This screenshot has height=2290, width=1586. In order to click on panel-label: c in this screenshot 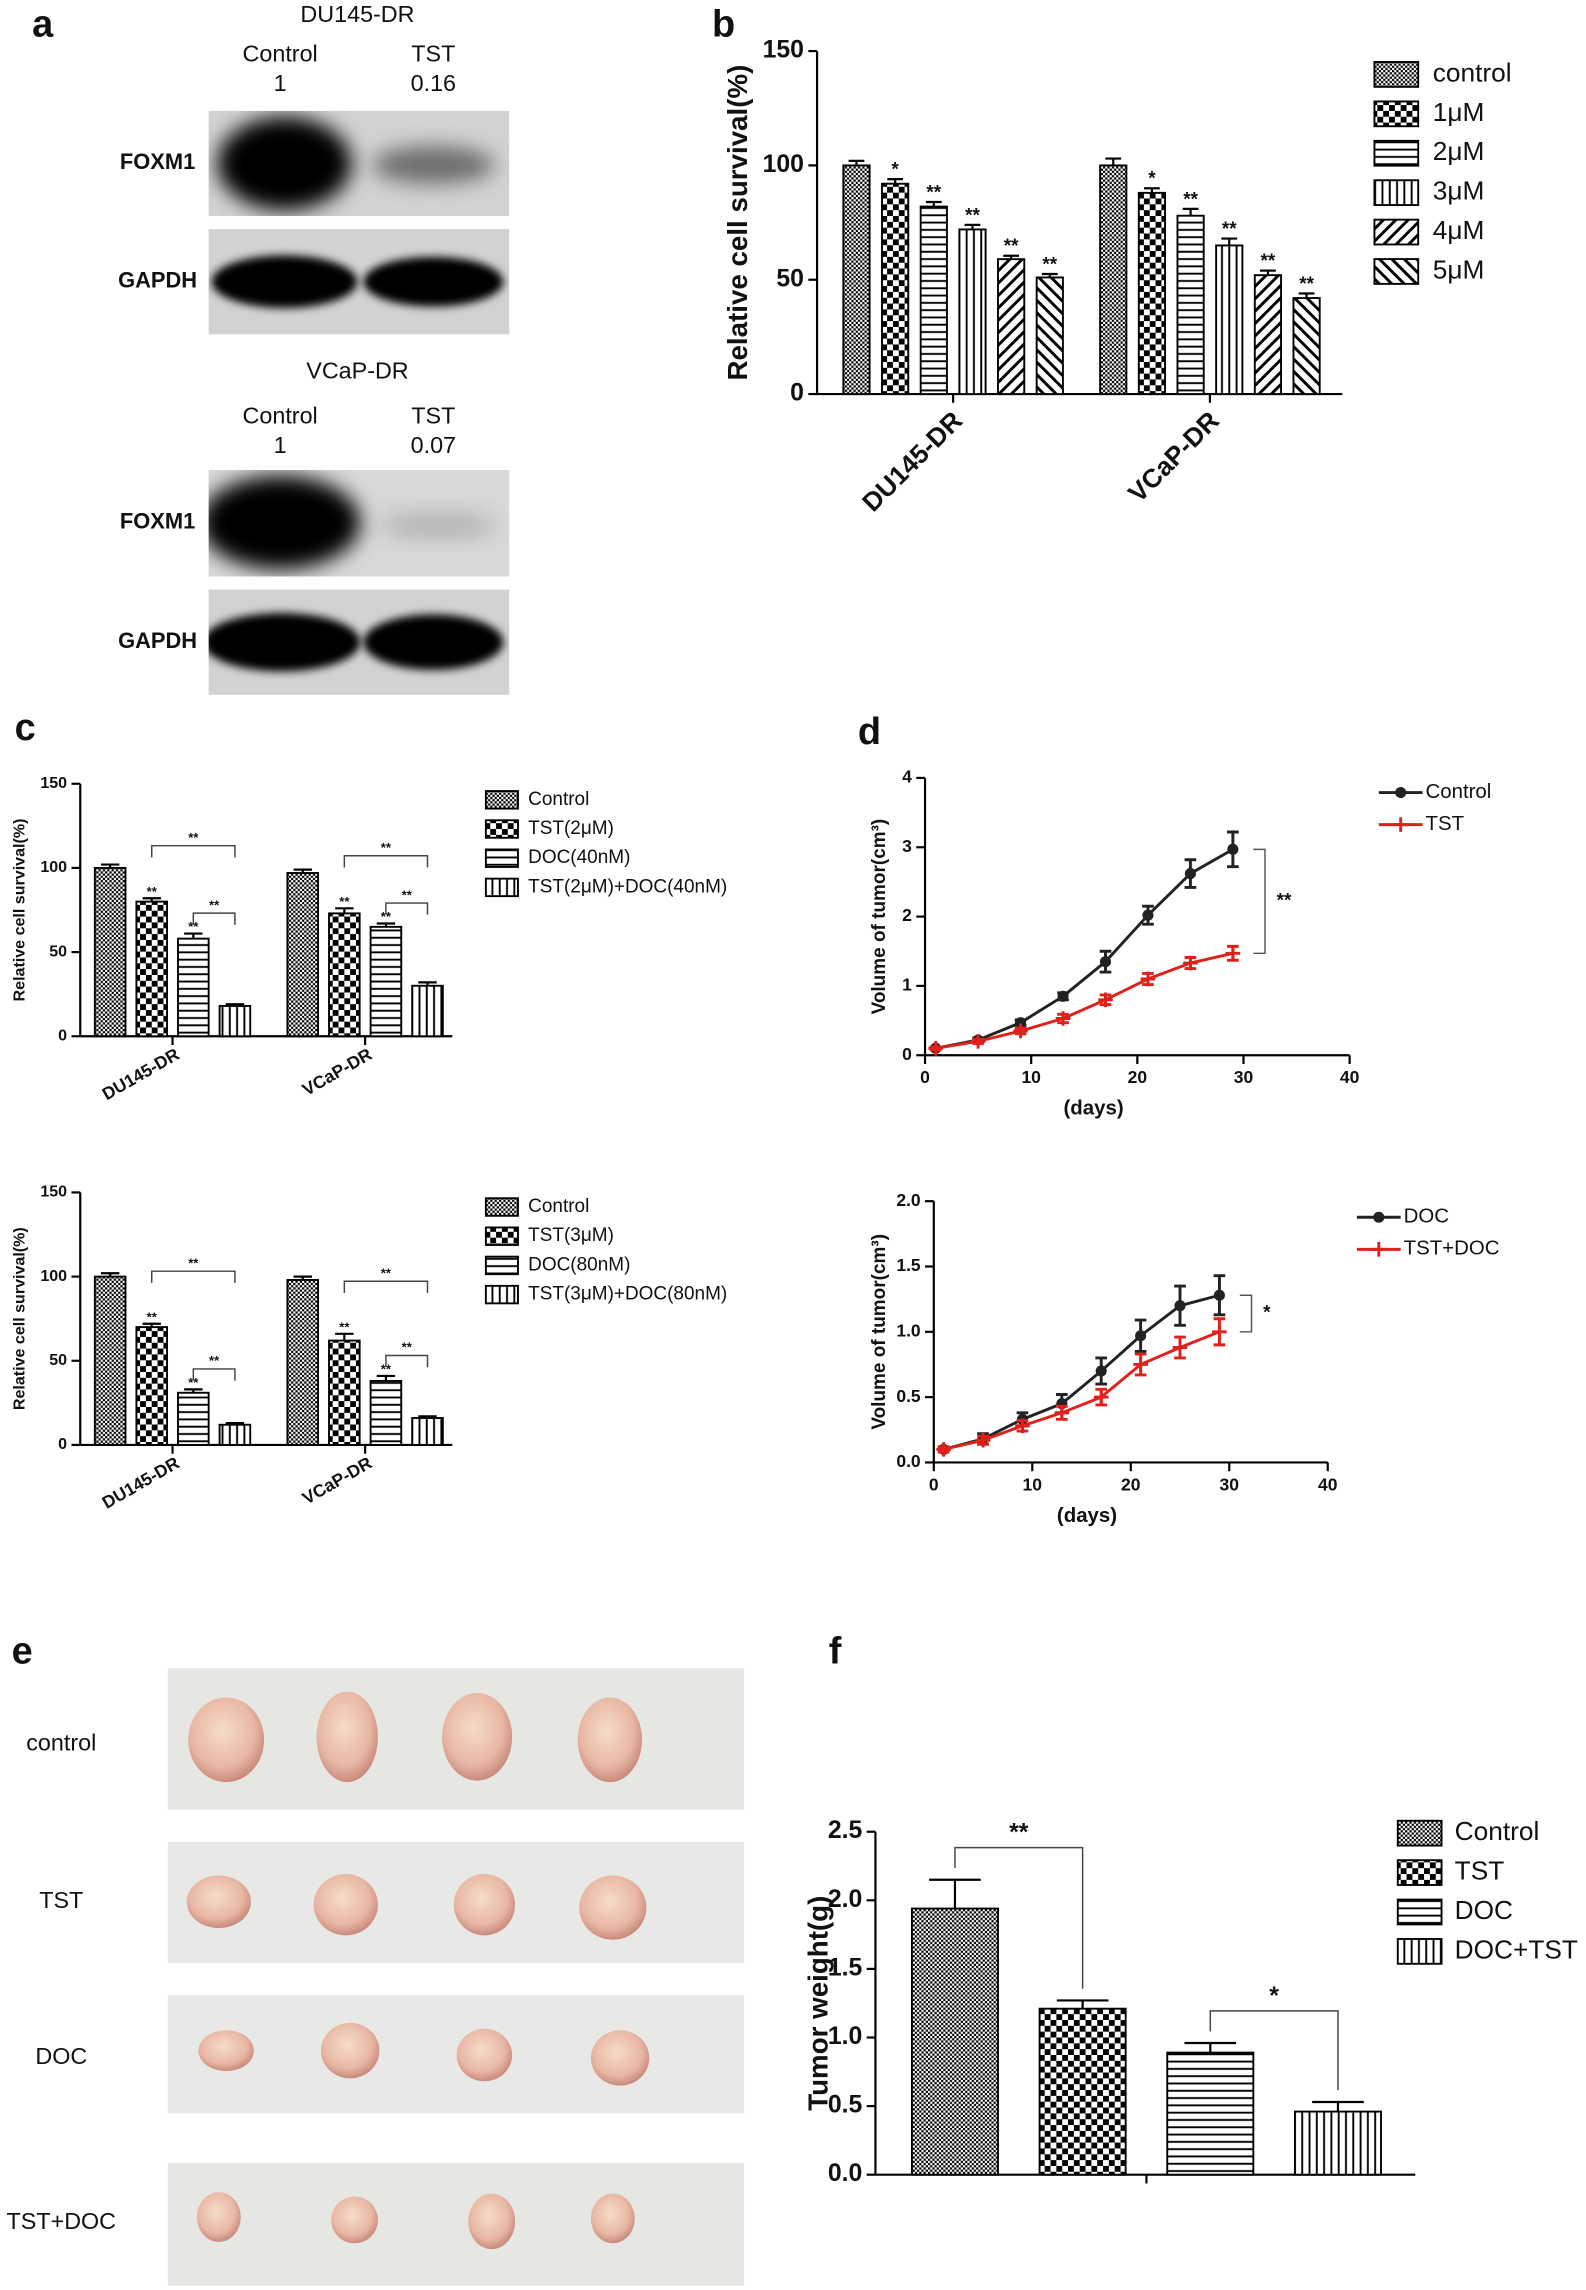, I will do `click(25, 728)`.